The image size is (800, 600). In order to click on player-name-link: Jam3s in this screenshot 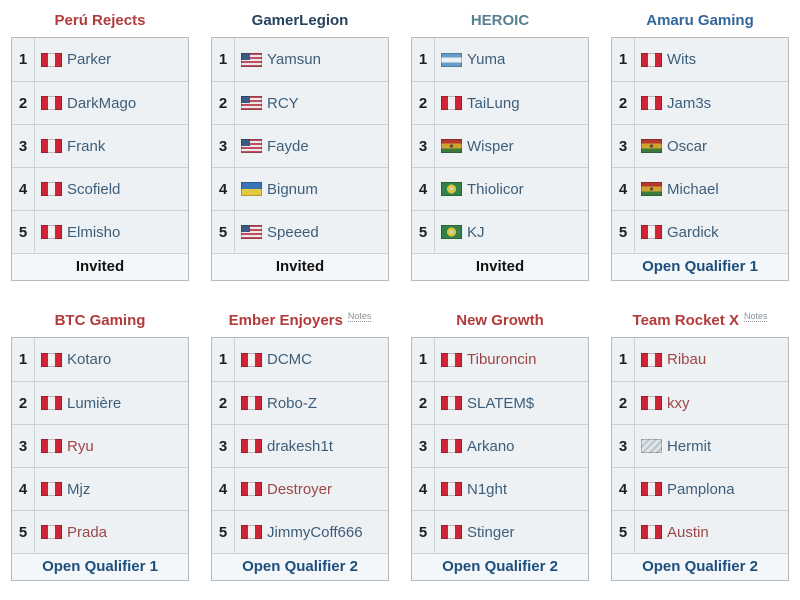, I will do `click(689, 103)`.